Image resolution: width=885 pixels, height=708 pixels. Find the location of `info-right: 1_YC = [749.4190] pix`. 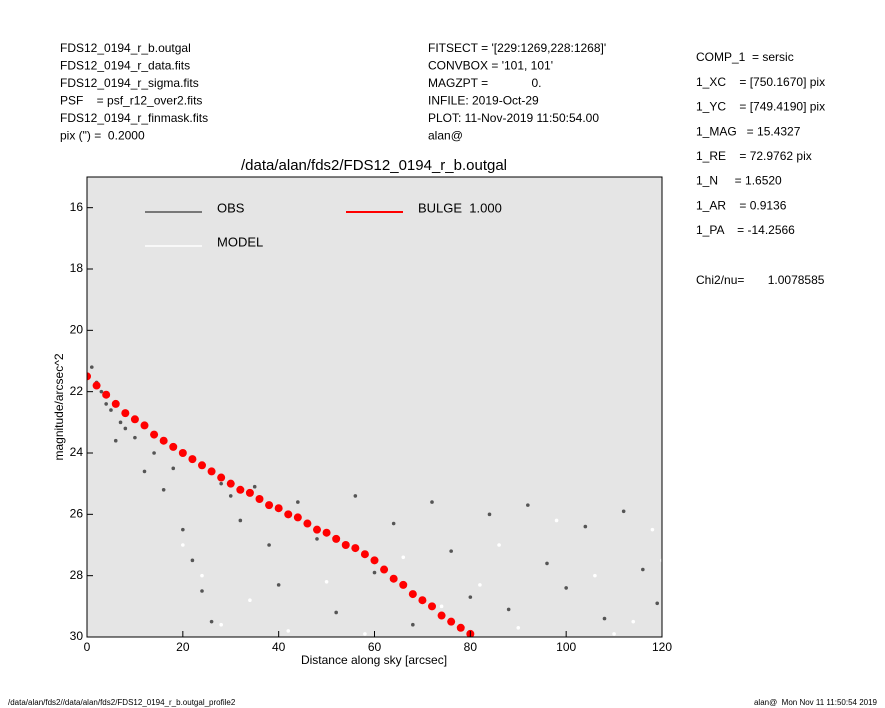

info-right: 1_YC = [749.4190] pix is located at coordinates (760, 107).